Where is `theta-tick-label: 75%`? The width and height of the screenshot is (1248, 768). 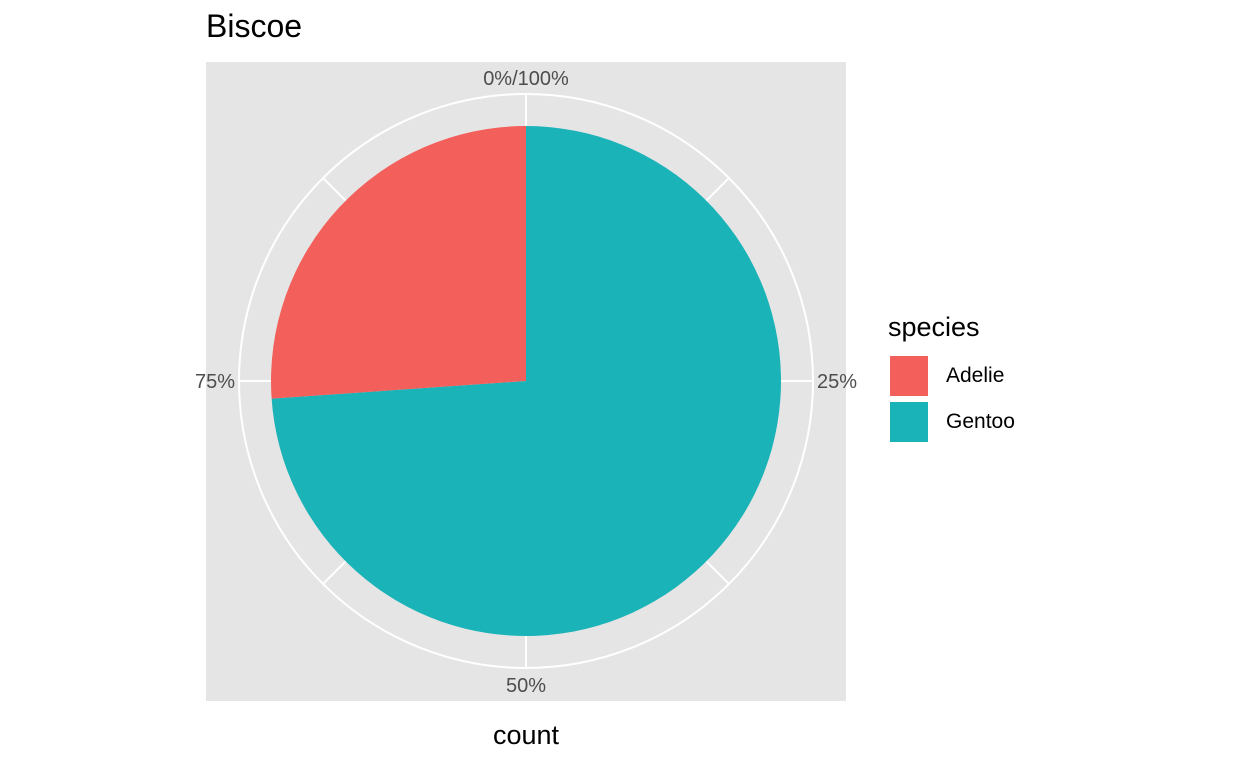 theta-tick-label: 75% is located at coordinates (215, 382).